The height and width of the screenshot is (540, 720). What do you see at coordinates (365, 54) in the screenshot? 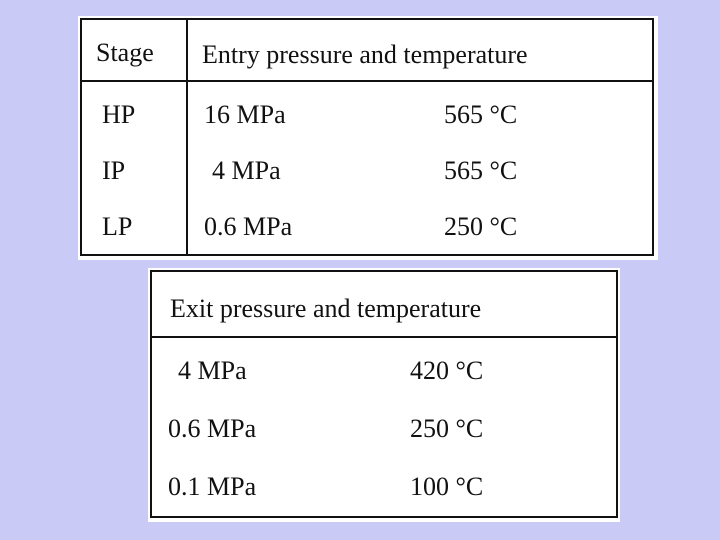
I see `header-cell: Entry pressure and temperature` at bounding box center [365, 54].